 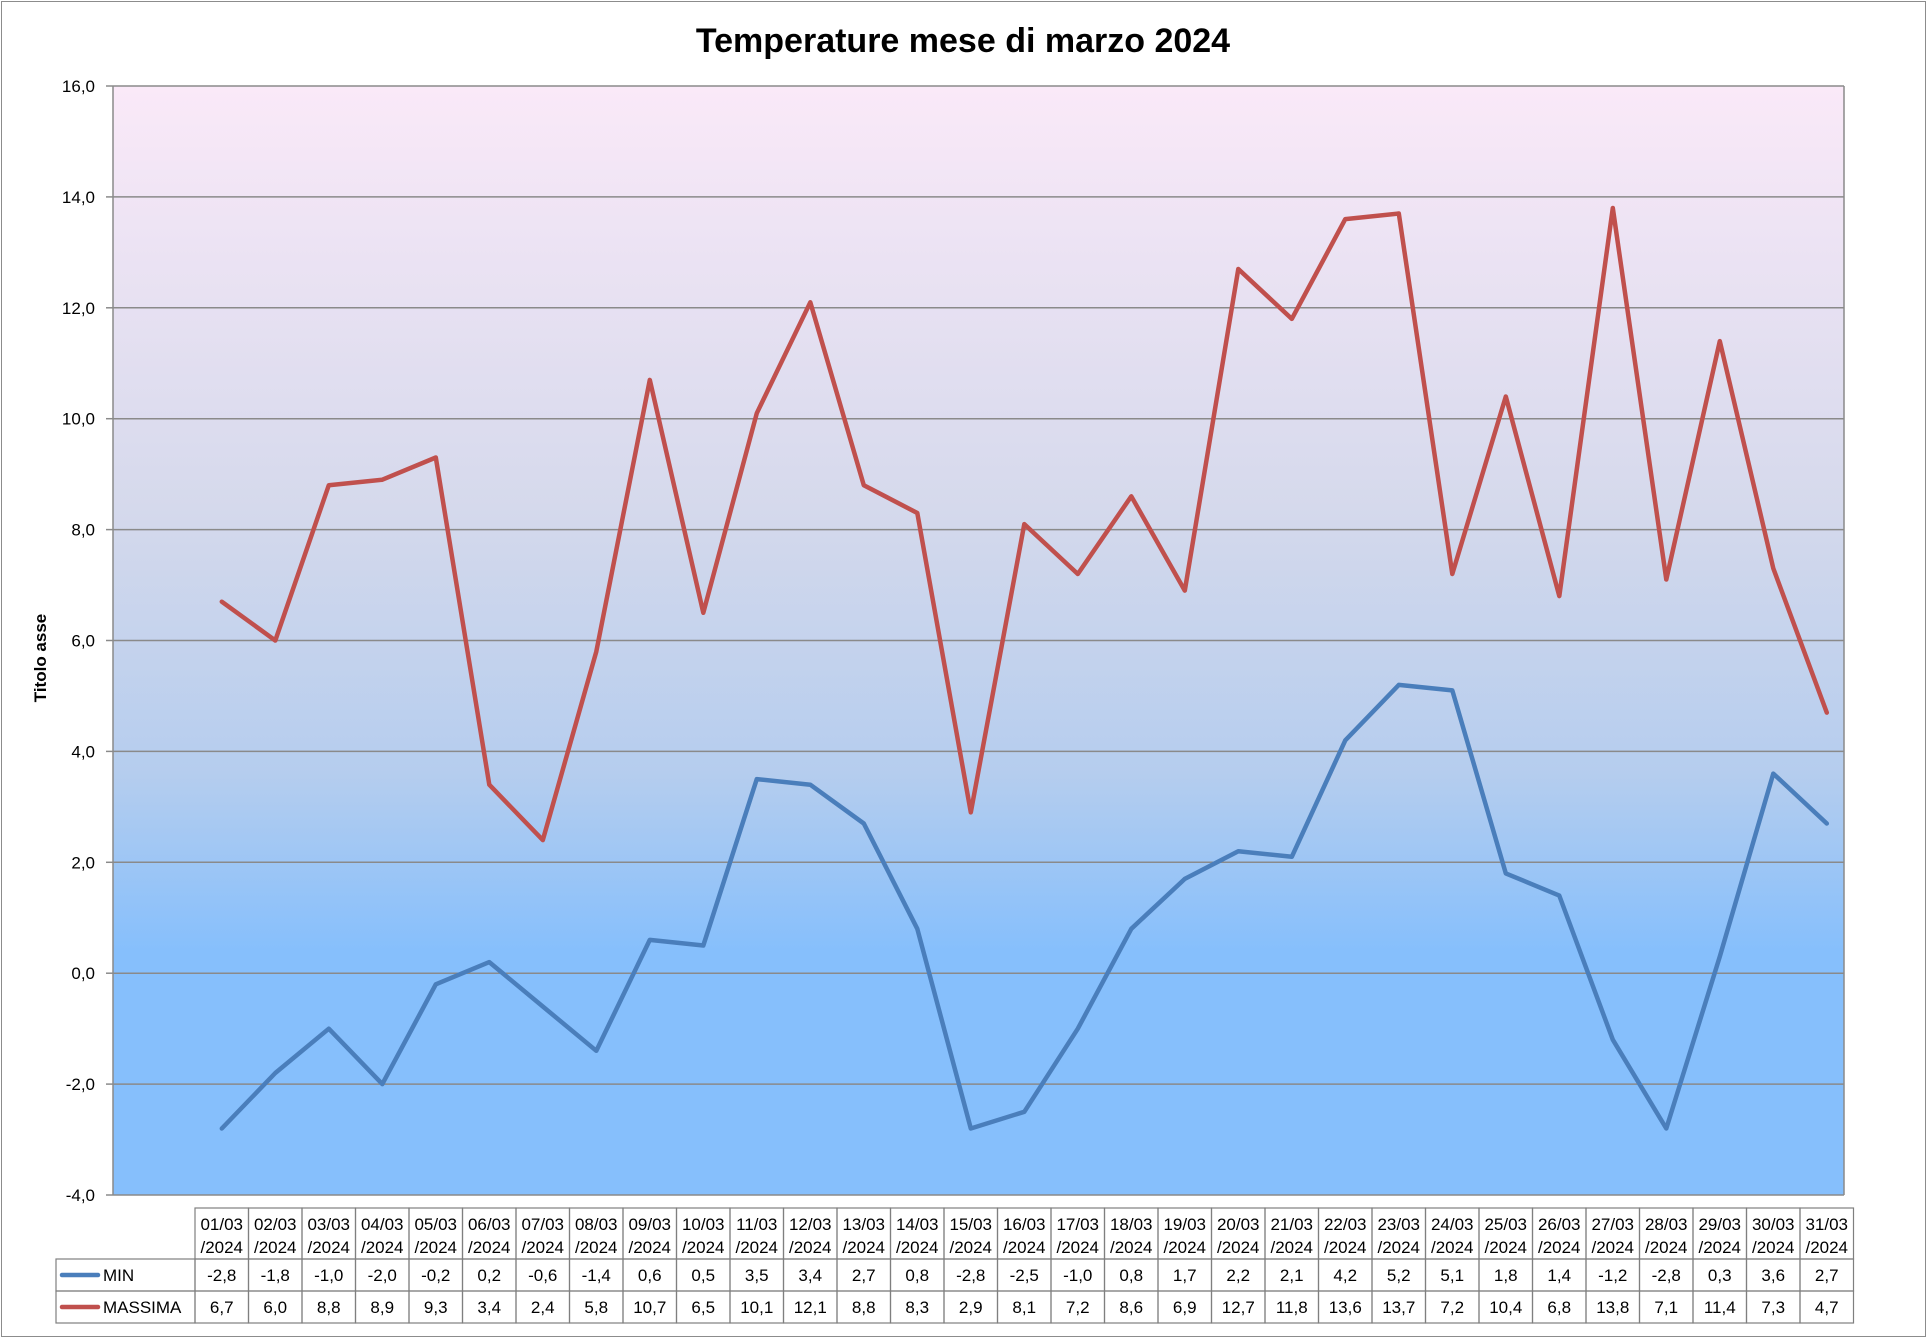 I want to click on category-label: 25/03, so click(x=1505, y=1224).